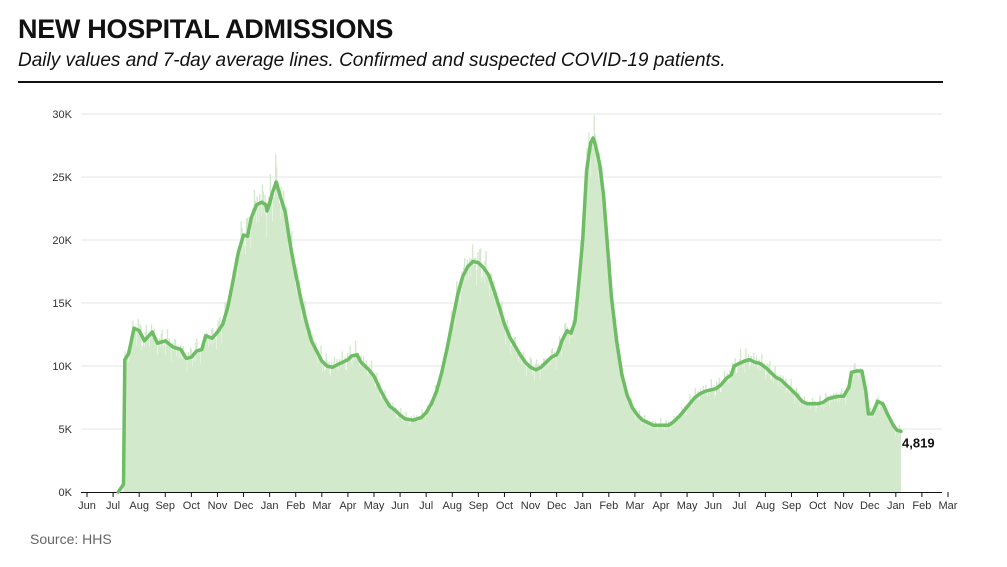 This screenshot has height=567, width=1007. Describe the element at coordinates (244, 506) in the screenshot. I see `x-tick-label: Dec` at that location.